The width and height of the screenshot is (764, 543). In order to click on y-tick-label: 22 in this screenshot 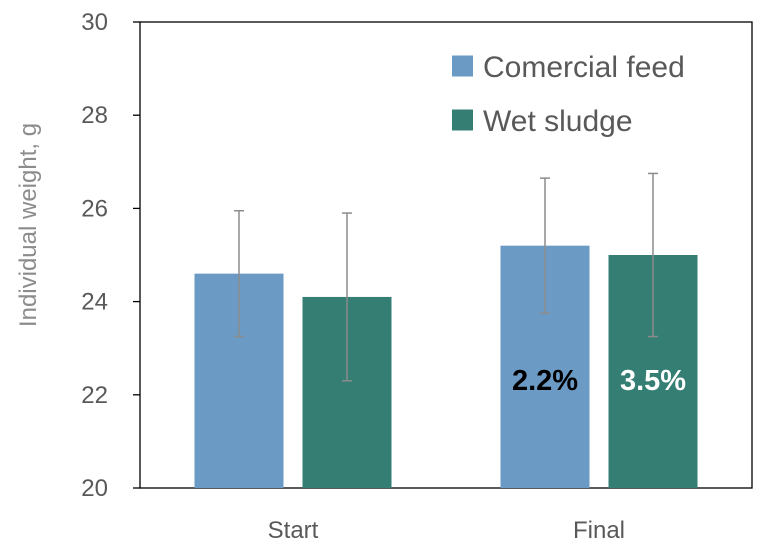, I will do `click(94, 395)`.